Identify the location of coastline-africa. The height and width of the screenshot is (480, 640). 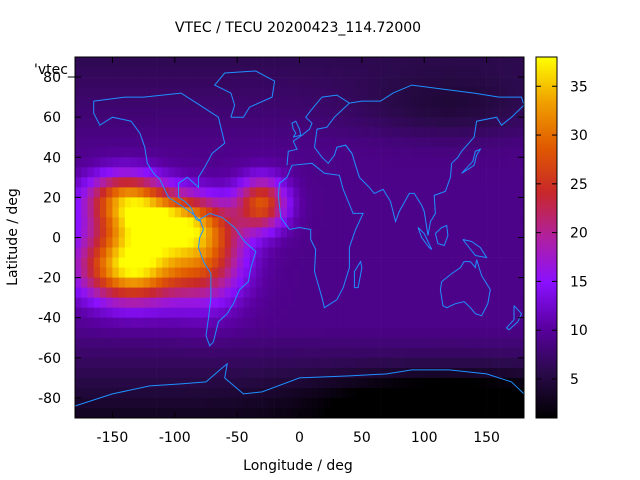
(320, 235).